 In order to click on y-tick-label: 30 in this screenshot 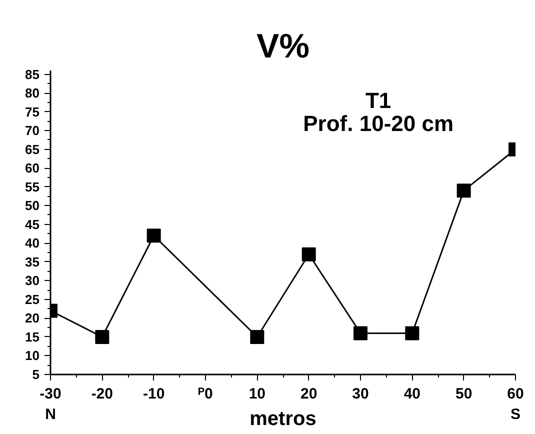, I will do `click(32, 280)`.